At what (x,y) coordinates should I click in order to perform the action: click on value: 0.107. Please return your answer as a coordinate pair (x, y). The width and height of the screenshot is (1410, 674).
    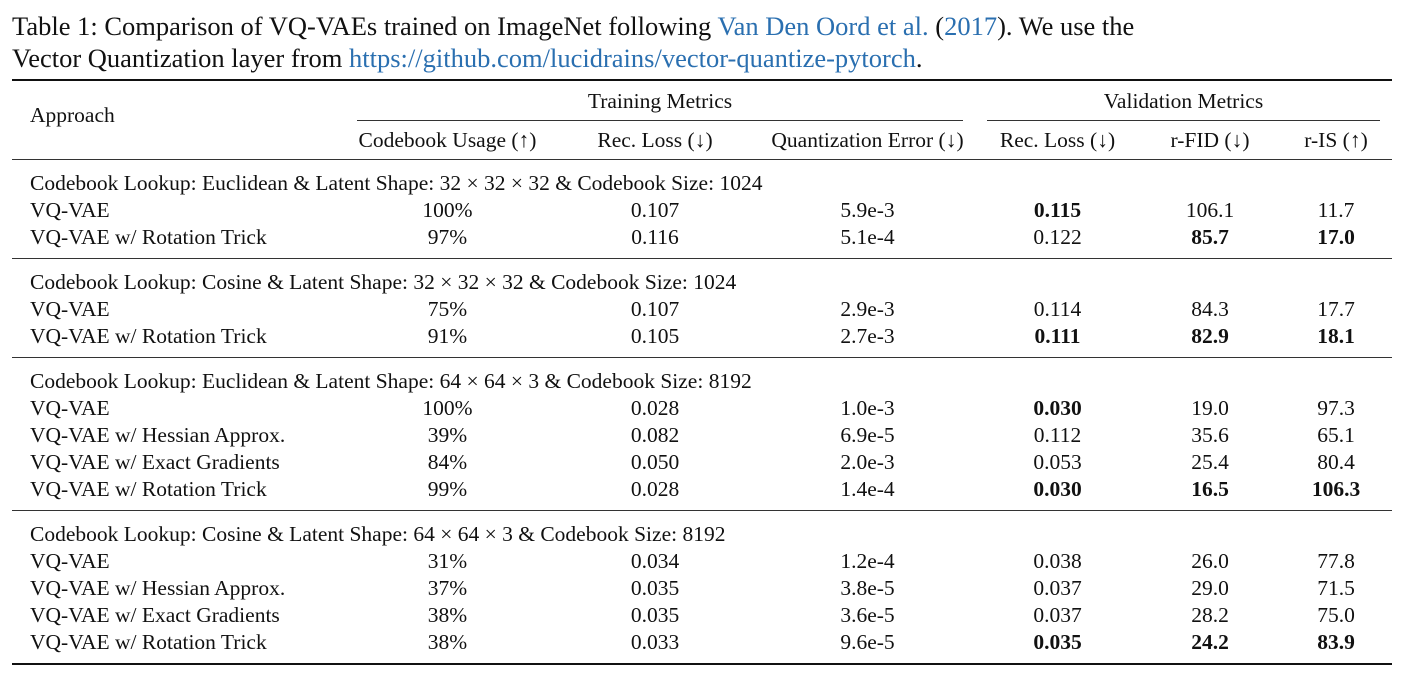
    Looking at the image, I should click on (655, 309).